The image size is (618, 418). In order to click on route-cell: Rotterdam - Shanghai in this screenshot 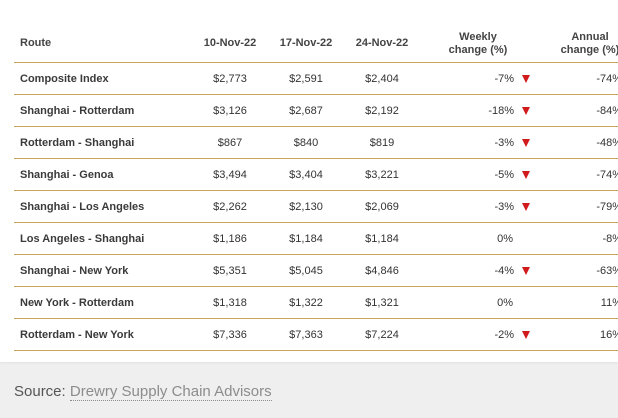, I will do `click(103, 142)`.